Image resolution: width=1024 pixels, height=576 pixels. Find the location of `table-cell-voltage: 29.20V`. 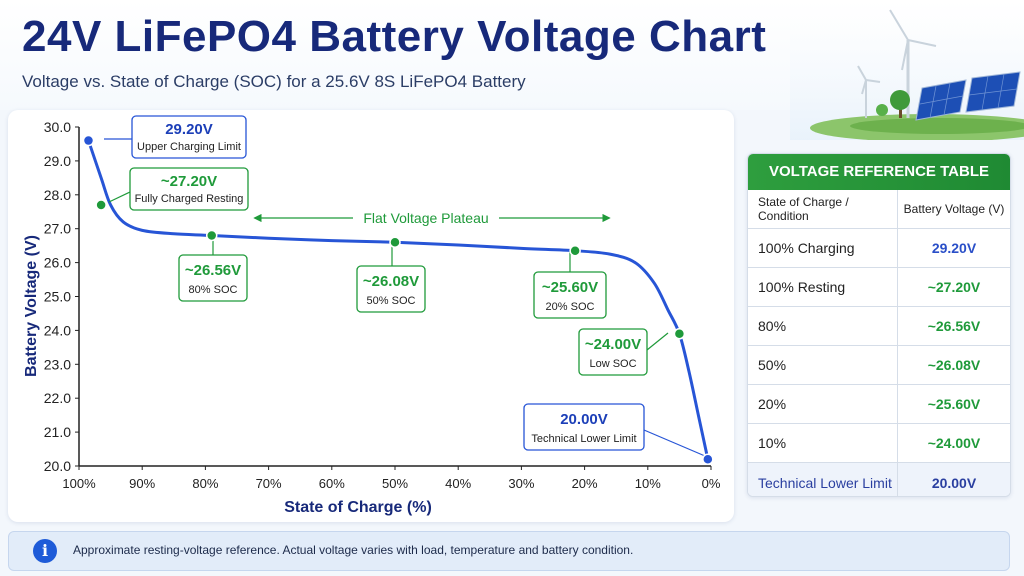

table-cell-voltage: 29.20V is located at coordinates (954, 248).